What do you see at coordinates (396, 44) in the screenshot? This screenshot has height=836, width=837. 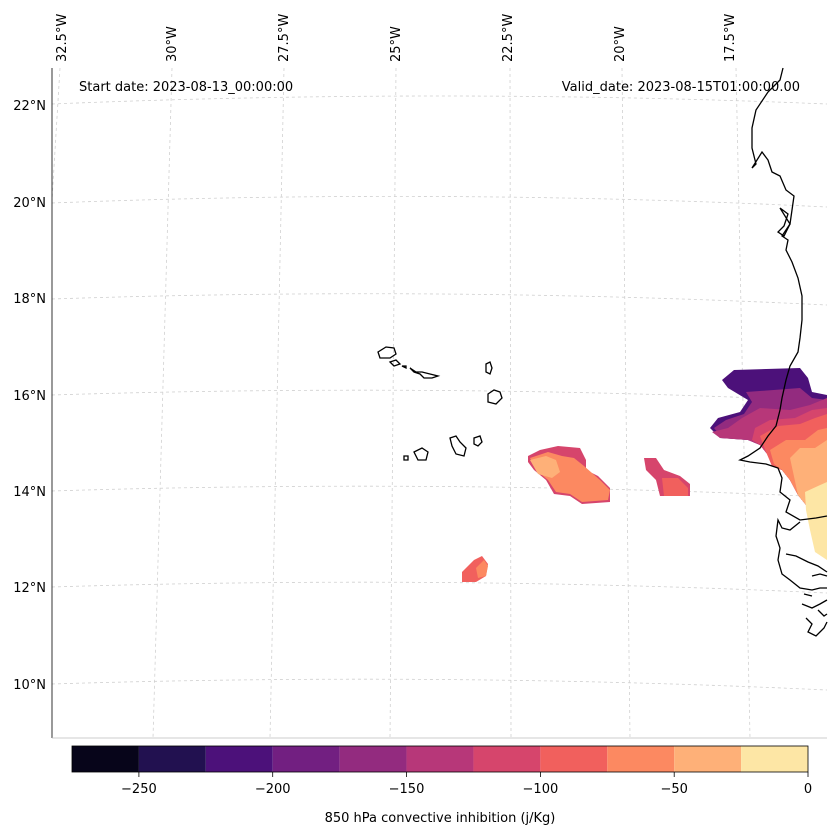 I see `lon-label: 25°W` at bounding box center [396, 44].